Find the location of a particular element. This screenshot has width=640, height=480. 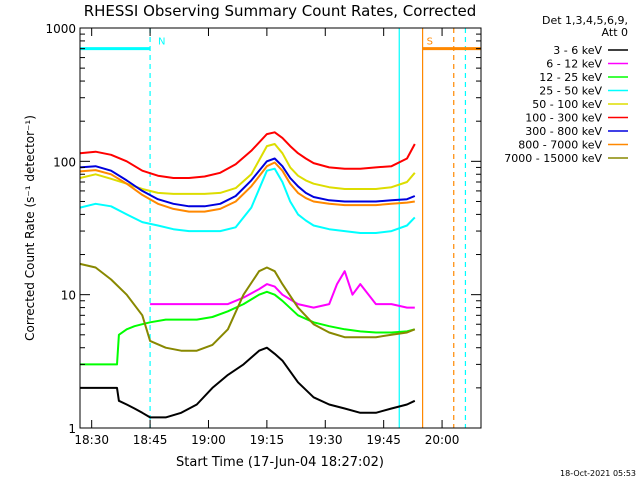

y-tick-label-2: 100 is located at coordinates (64, 162).